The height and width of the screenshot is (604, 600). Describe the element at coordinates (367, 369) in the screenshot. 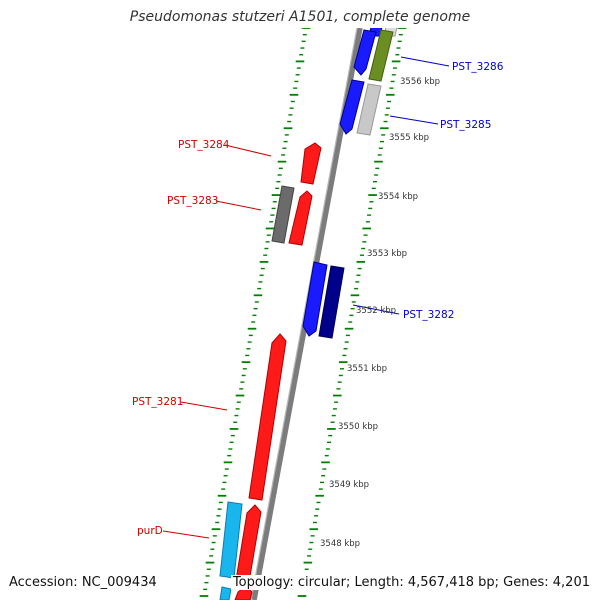

I see `scale-label: 3551 kbp` at that location.